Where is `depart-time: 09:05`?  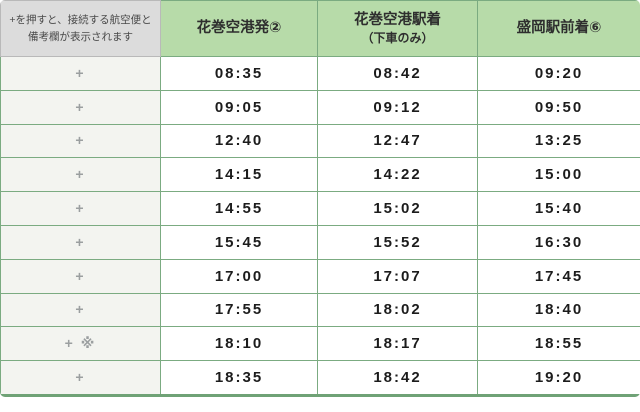 depart-time: 09:05 is located at coordinates (239, 107).